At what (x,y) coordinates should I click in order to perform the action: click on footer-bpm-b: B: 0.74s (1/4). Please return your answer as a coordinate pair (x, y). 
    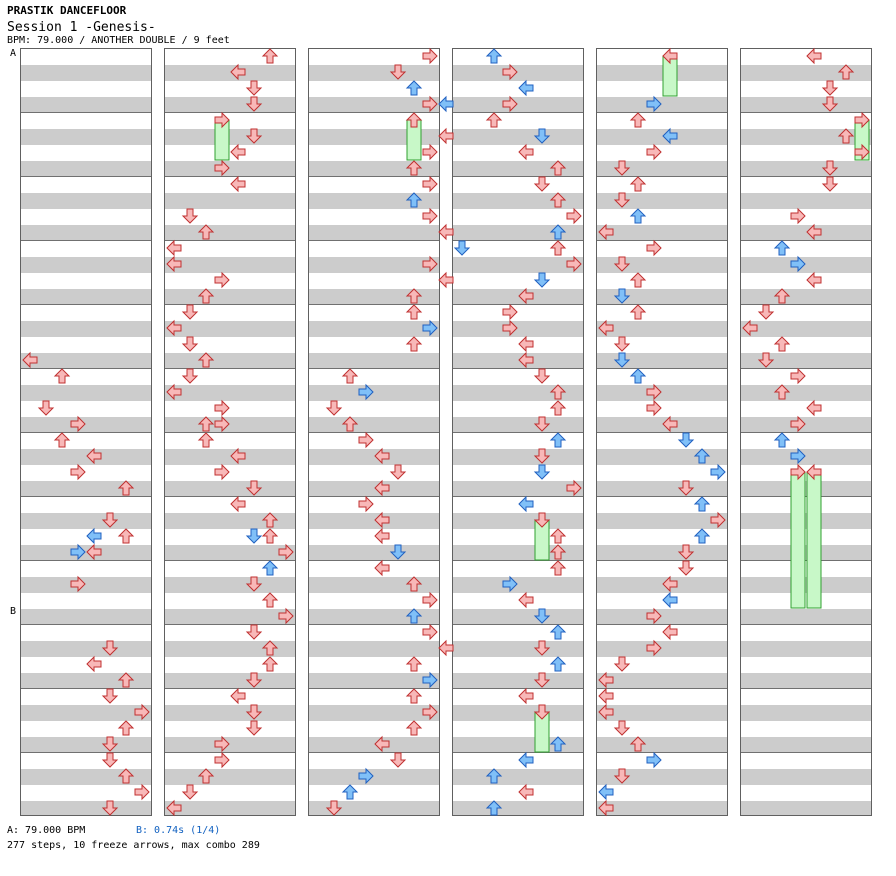
    Looking at the image, I should click on (178, 830).